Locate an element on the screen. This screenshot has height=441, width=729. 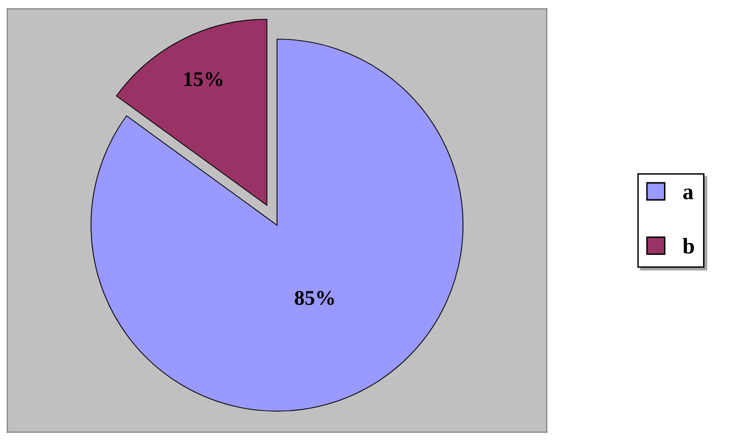
data-label: 85% is located at coordinates (314, 298).